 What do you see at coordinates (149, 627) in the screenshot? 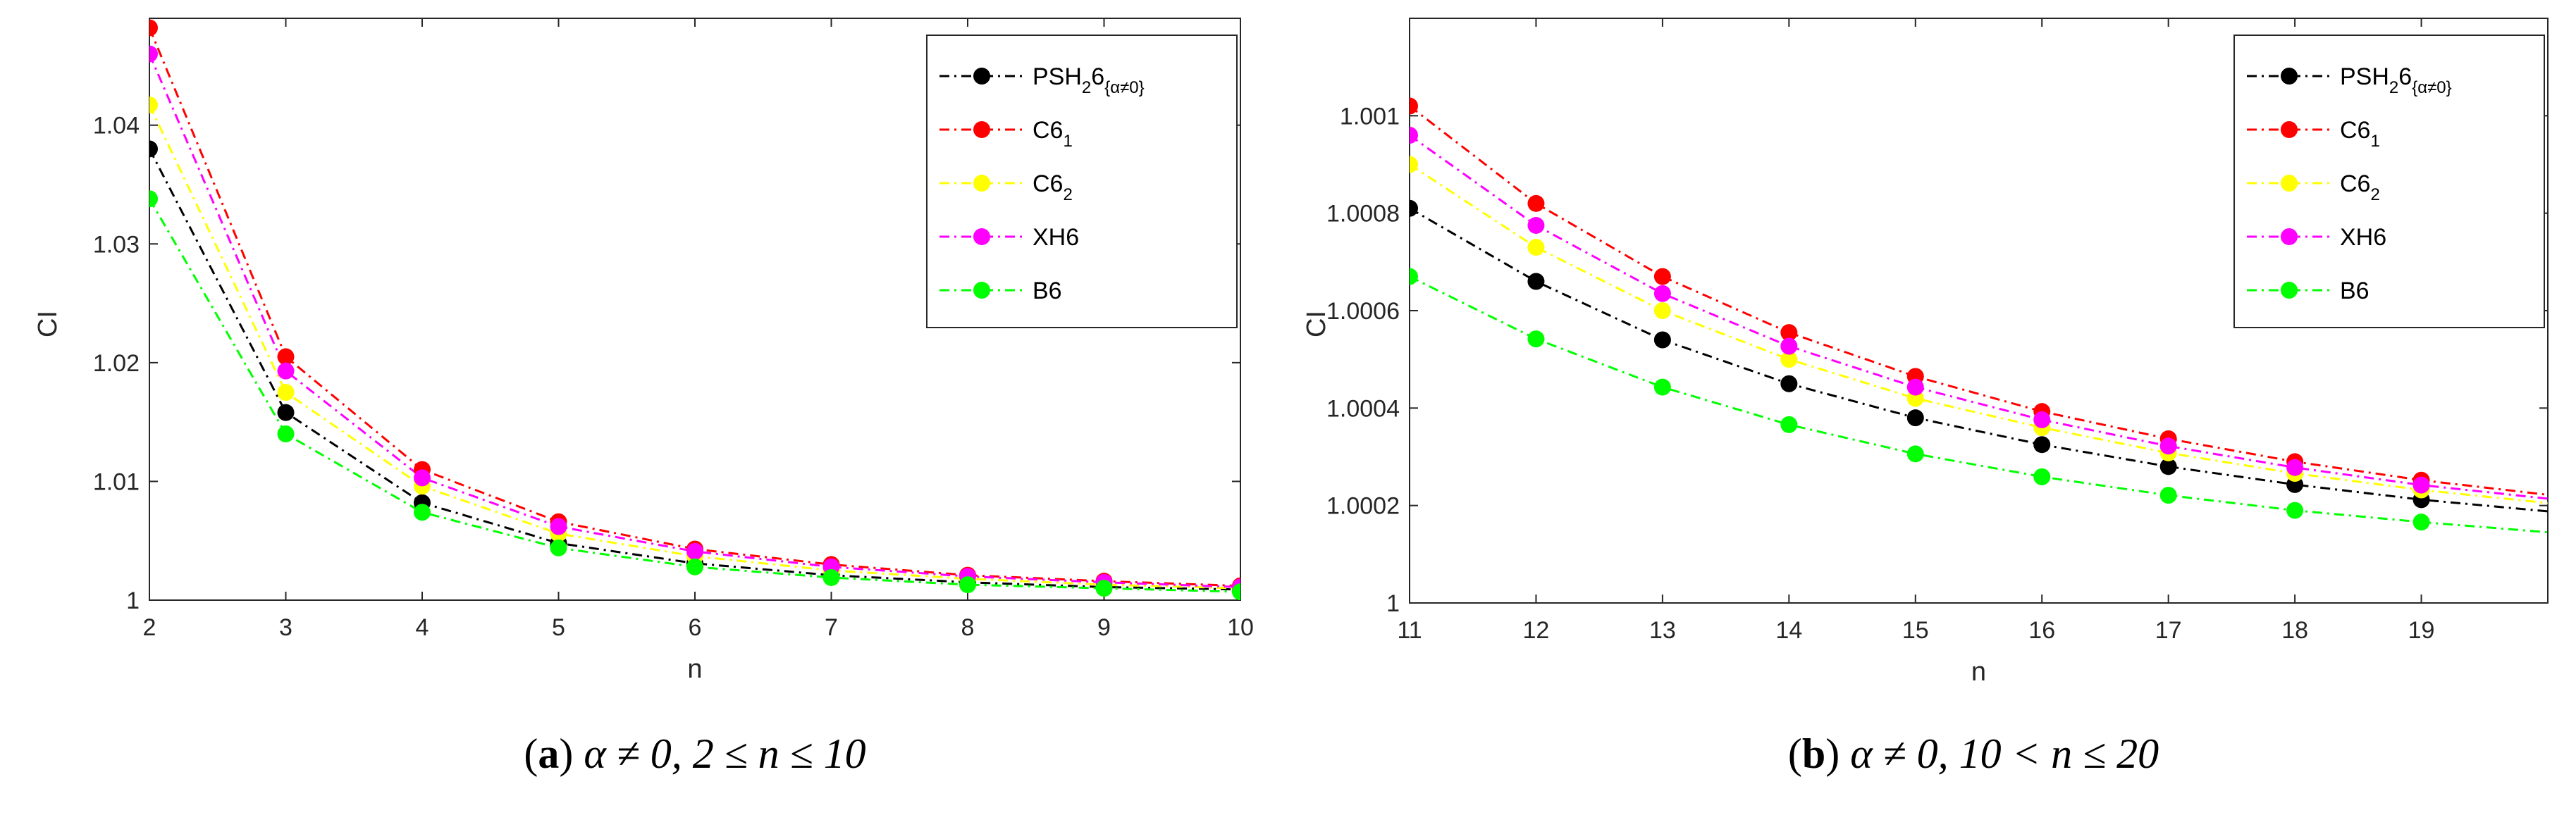
I see `x-tick-label: 2` at bounding box center [149, 627].